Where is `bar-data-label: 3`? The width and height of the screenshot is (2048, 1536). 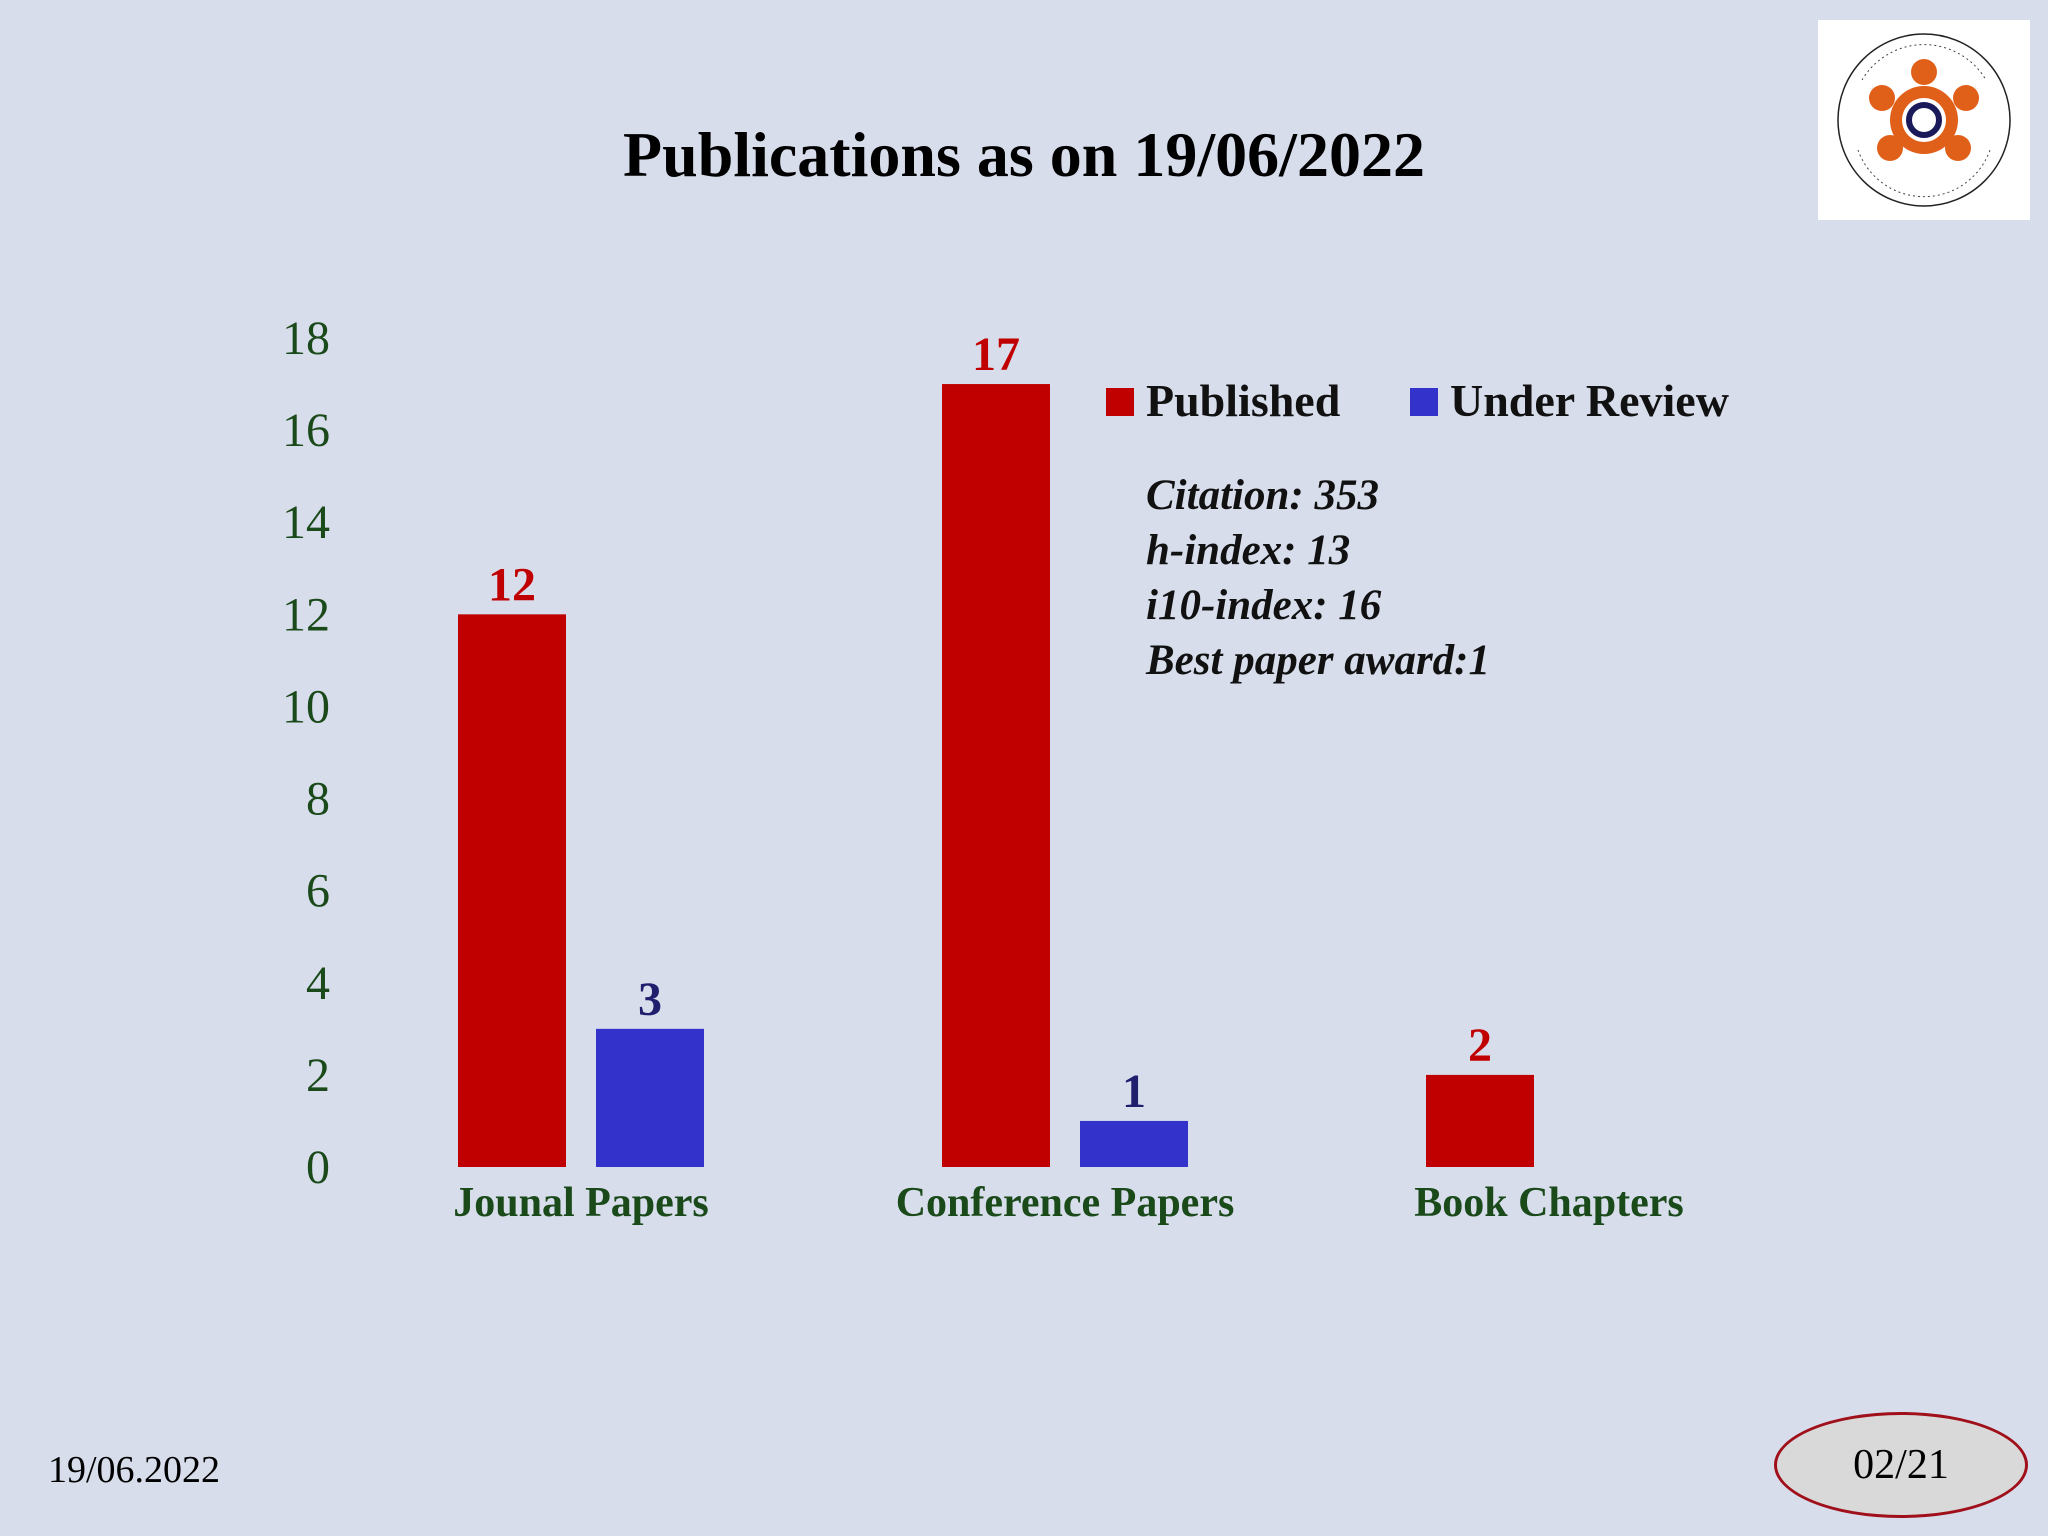
bar-data-label: 3 is located at coordinates (650, 999).